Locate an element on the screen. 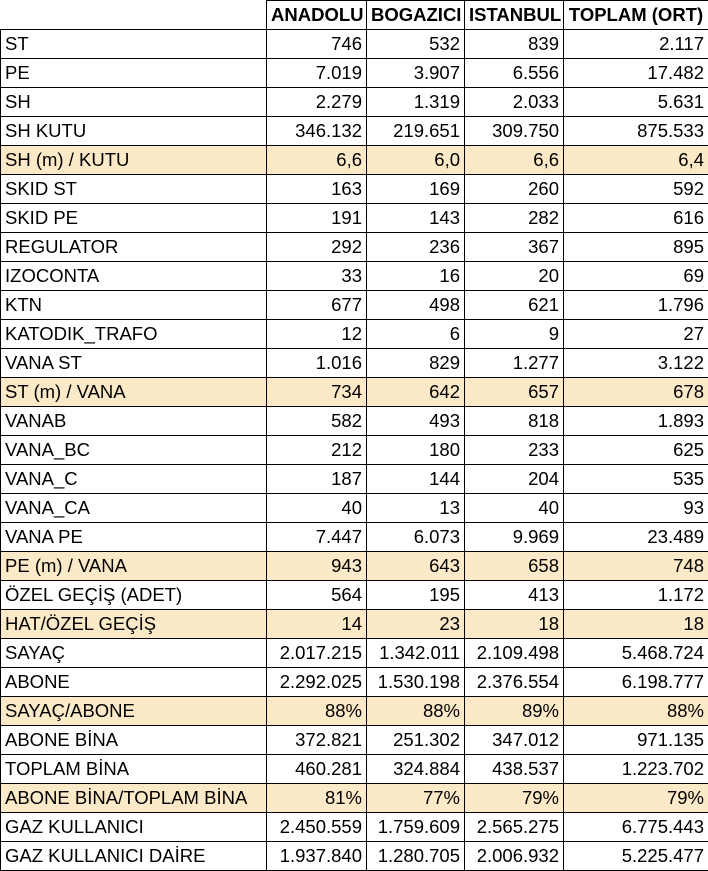 This screenshot has height=871, width=708. bogazici-cell: 13 is located at coordinates (415, 508).